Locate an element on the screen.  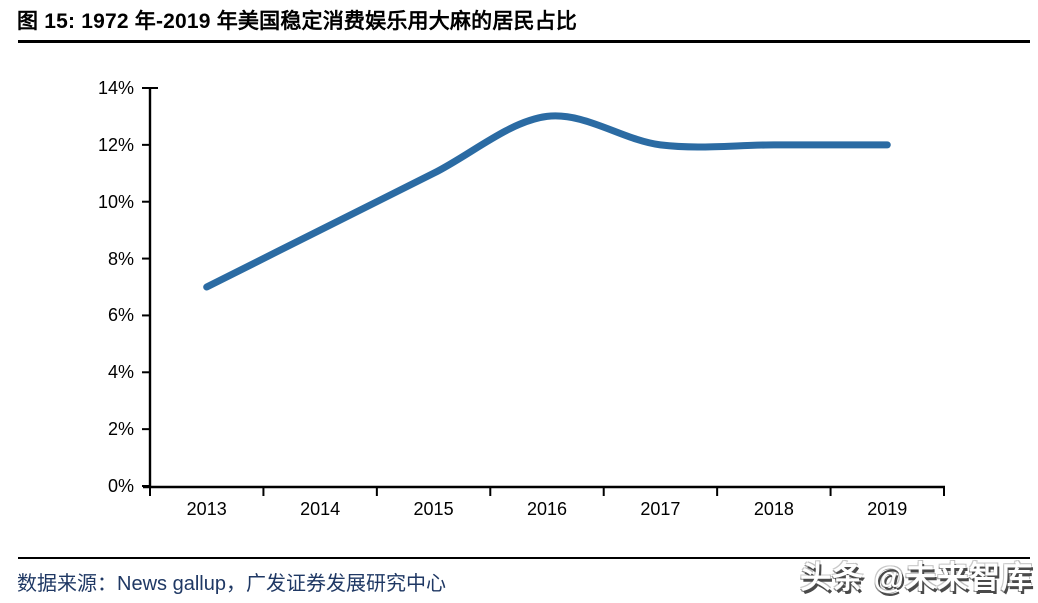
source-text: News gallup，广发证券发展研究中心 is located at coordinates (281, 584).